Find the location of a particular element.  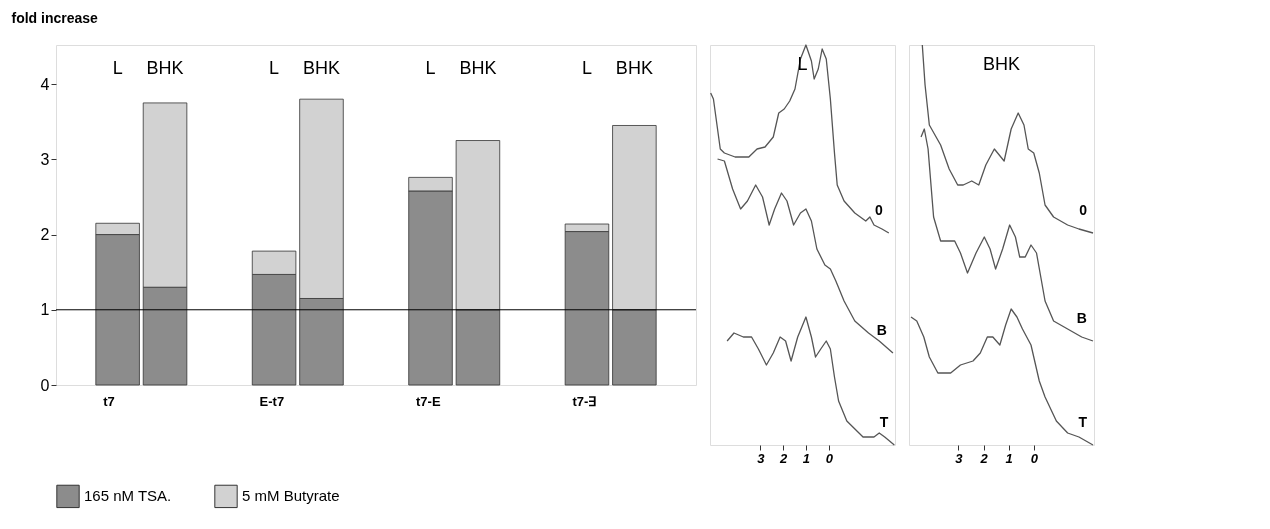

y-tick-label: 2 is located at coordinates (45, 235).